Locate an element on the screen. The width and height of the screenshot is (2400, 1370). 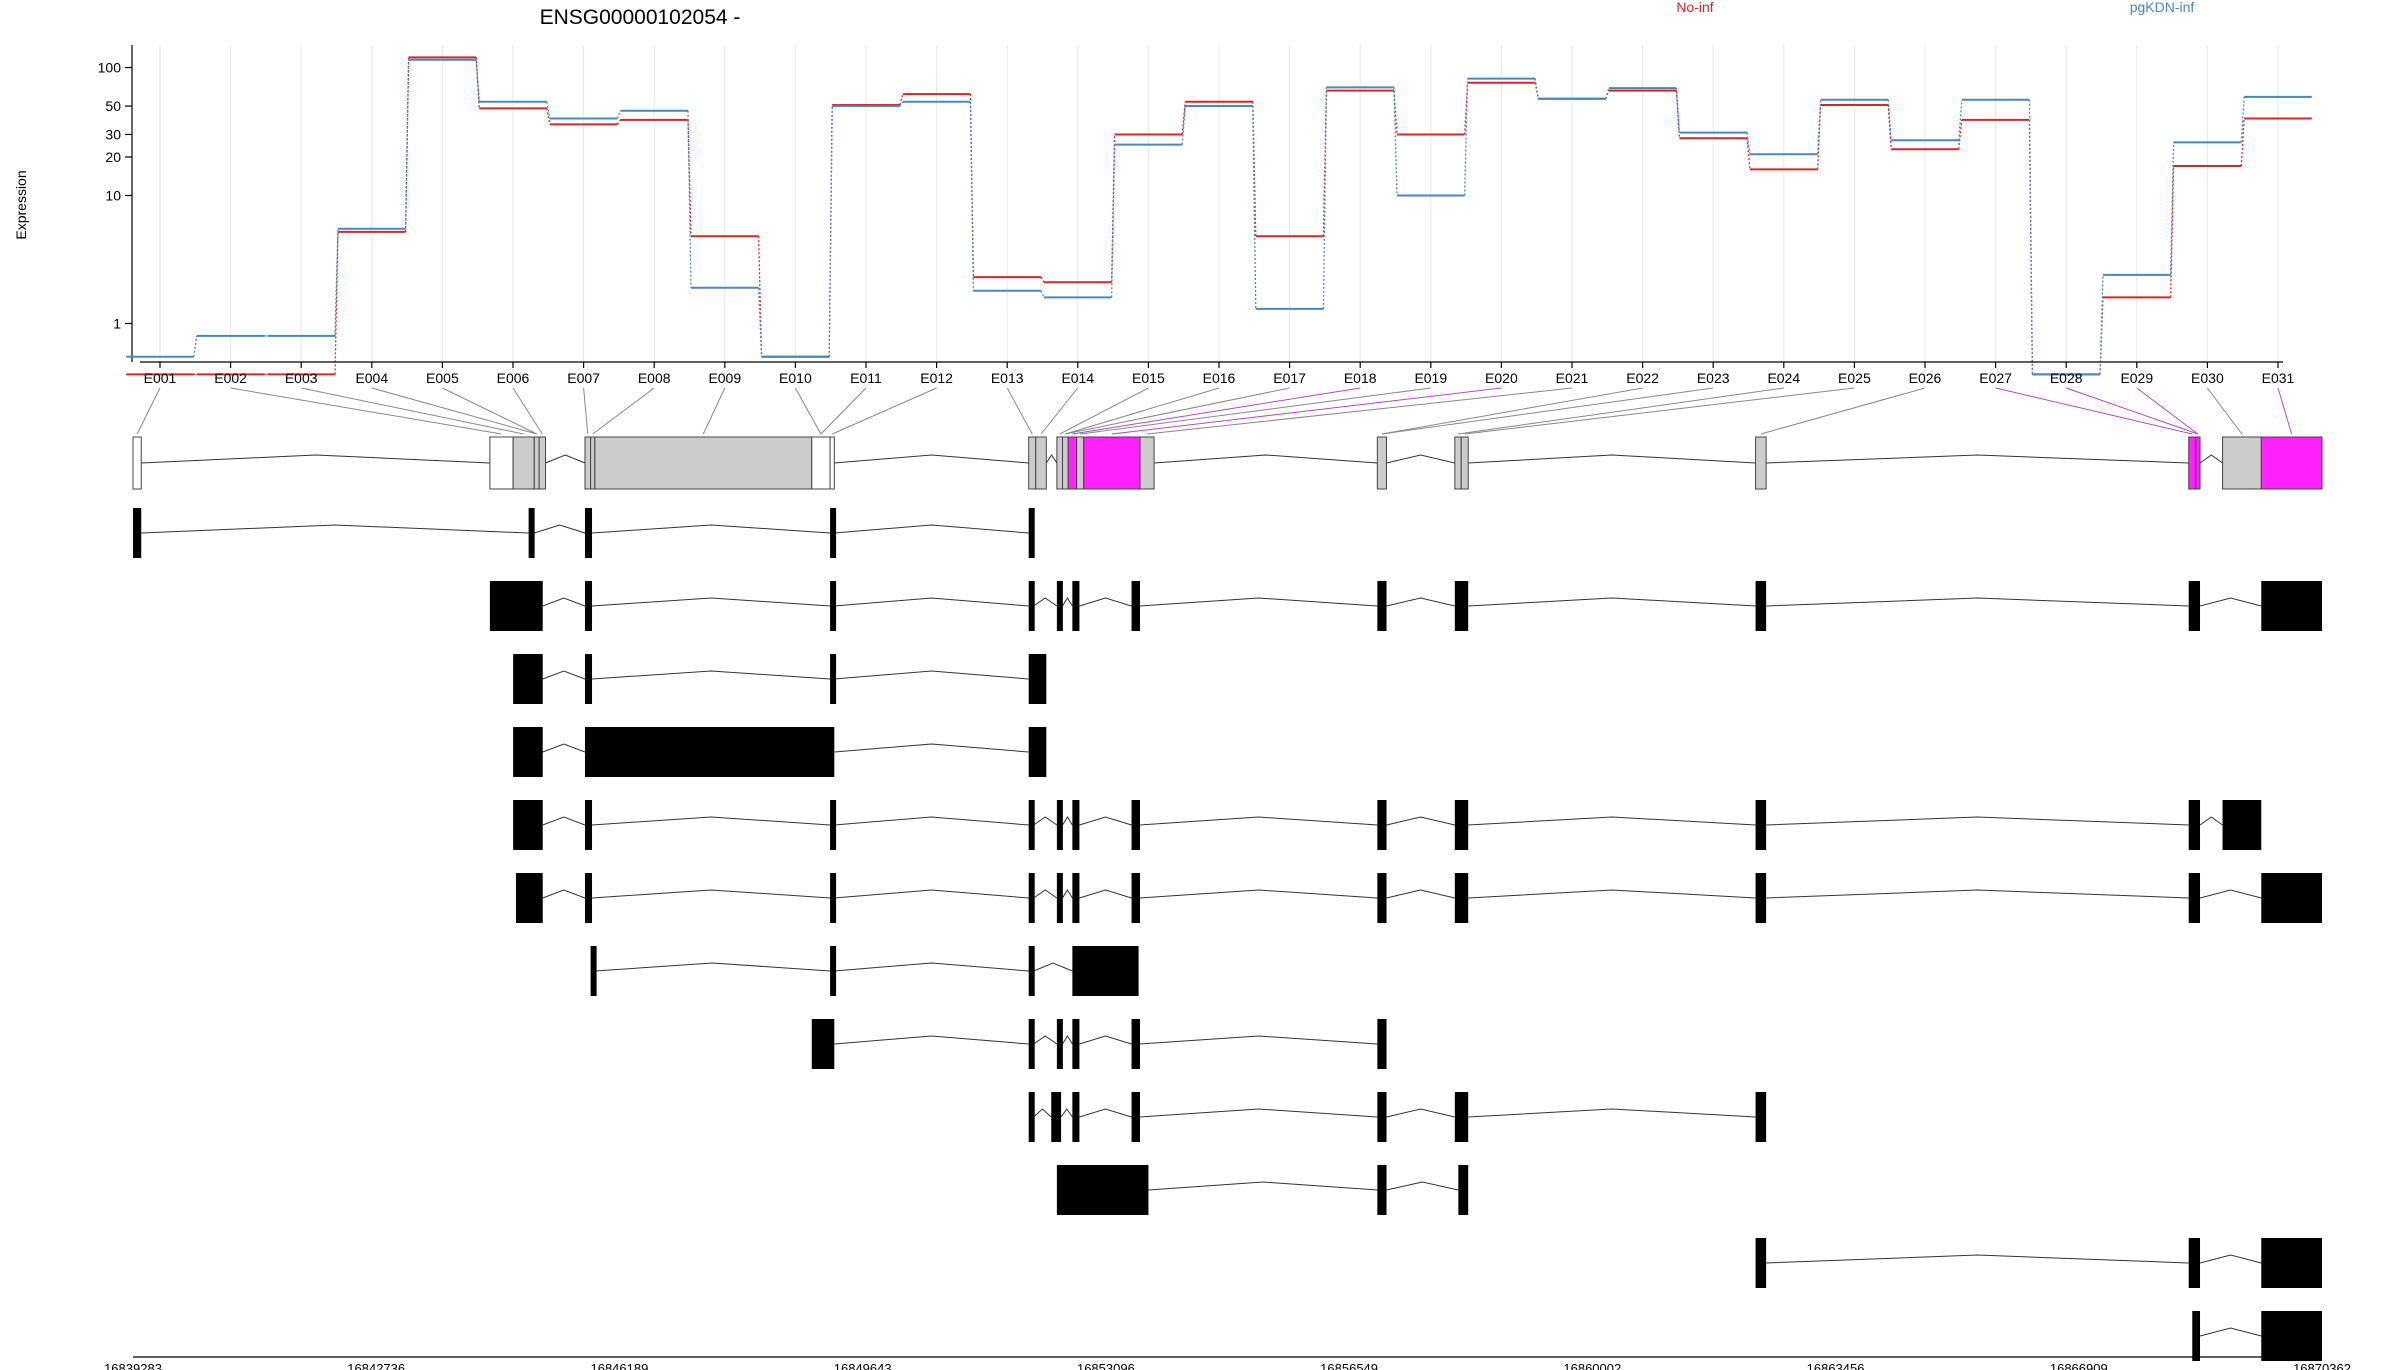
coordinate-label: 16860002 is located at coordinates (1592, 1365).